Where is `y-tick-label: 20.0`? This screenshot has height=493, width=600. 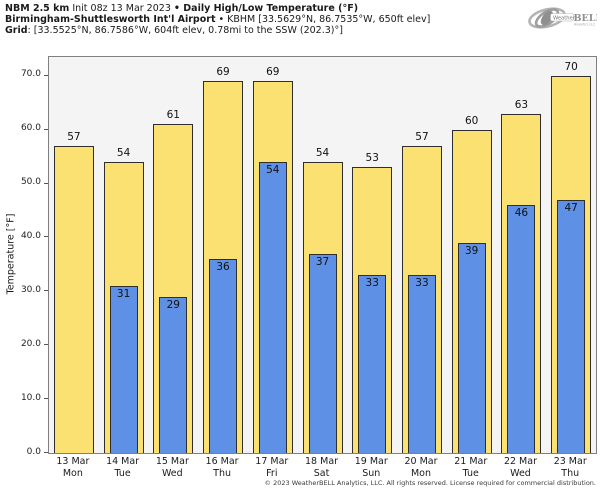 y-tick-label: 20.0 is located at coordinates (30, 343).